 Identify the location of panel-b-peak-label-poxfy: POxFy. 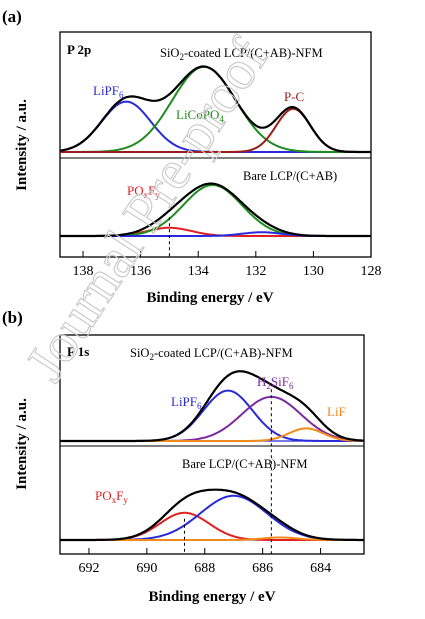
(111, 496).